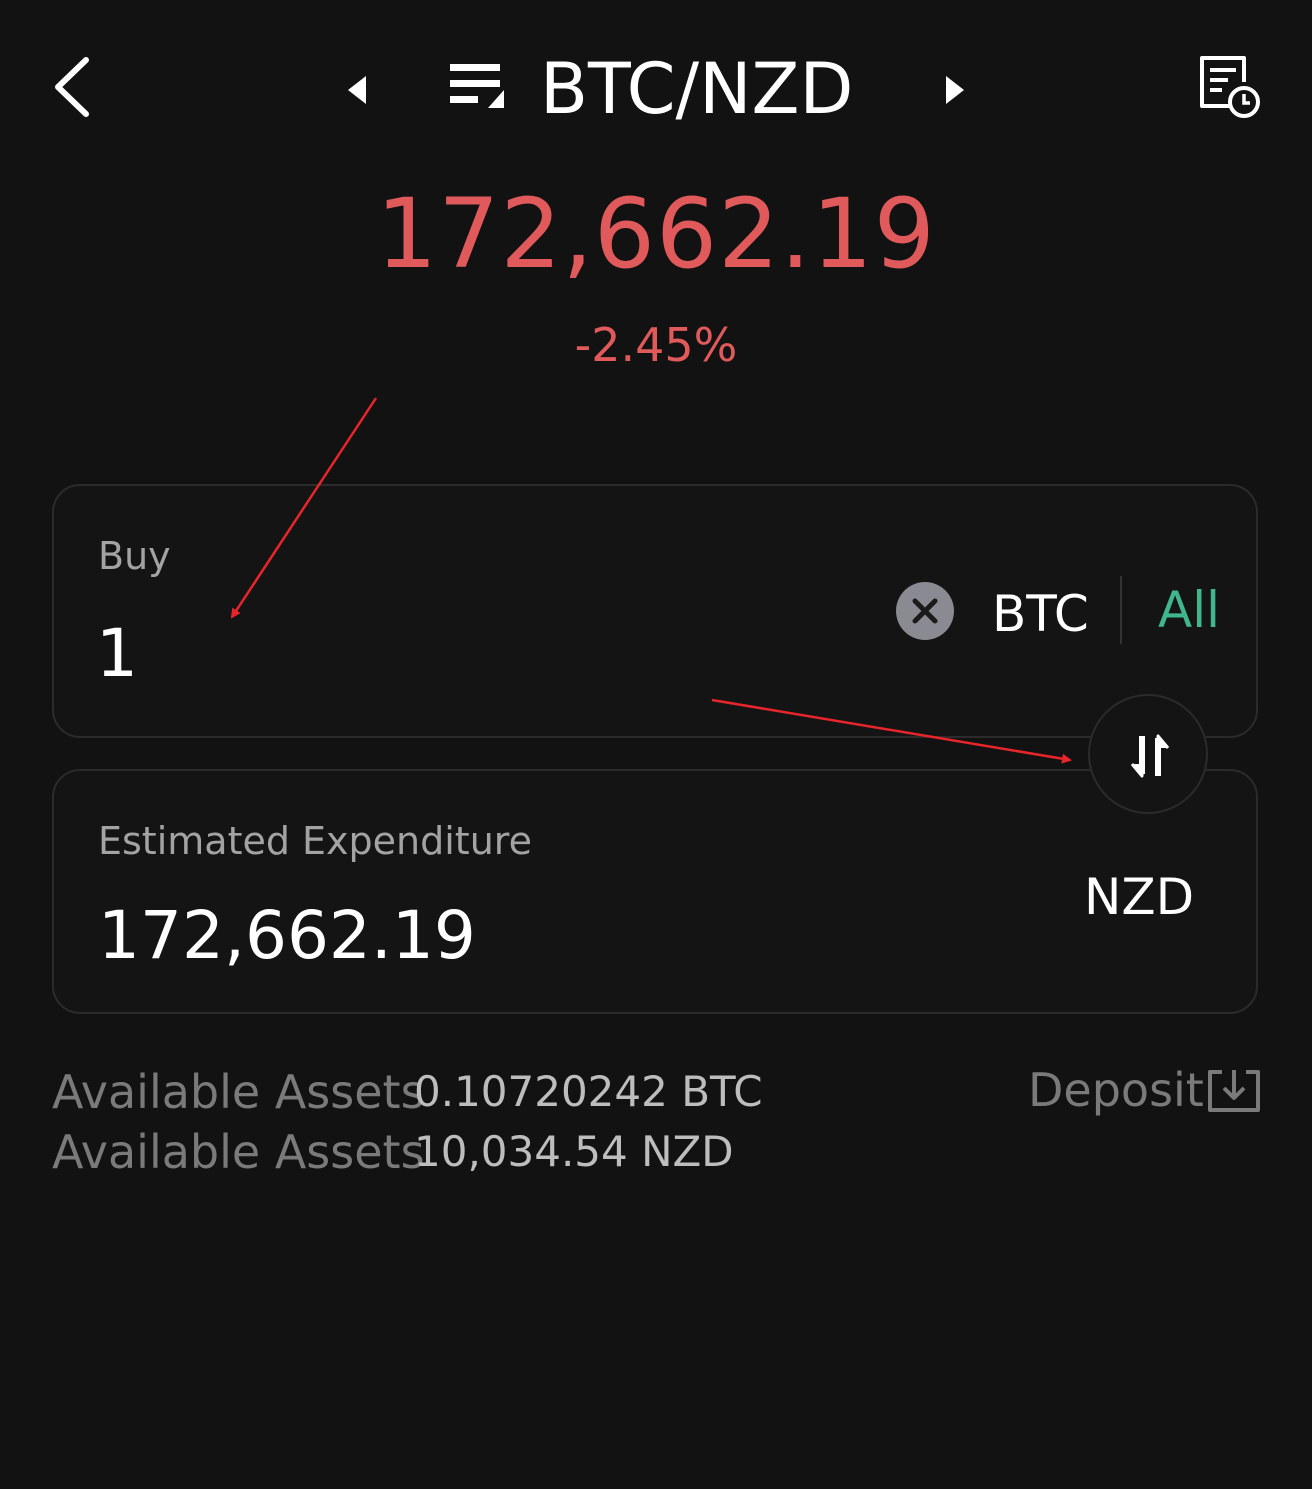 This screenshot has width=1312, height=1489. What do you see at coordinates (1234, 1091) in the screenshot?
I see `download-tray-icon` at bounding box center [1234, 1091].